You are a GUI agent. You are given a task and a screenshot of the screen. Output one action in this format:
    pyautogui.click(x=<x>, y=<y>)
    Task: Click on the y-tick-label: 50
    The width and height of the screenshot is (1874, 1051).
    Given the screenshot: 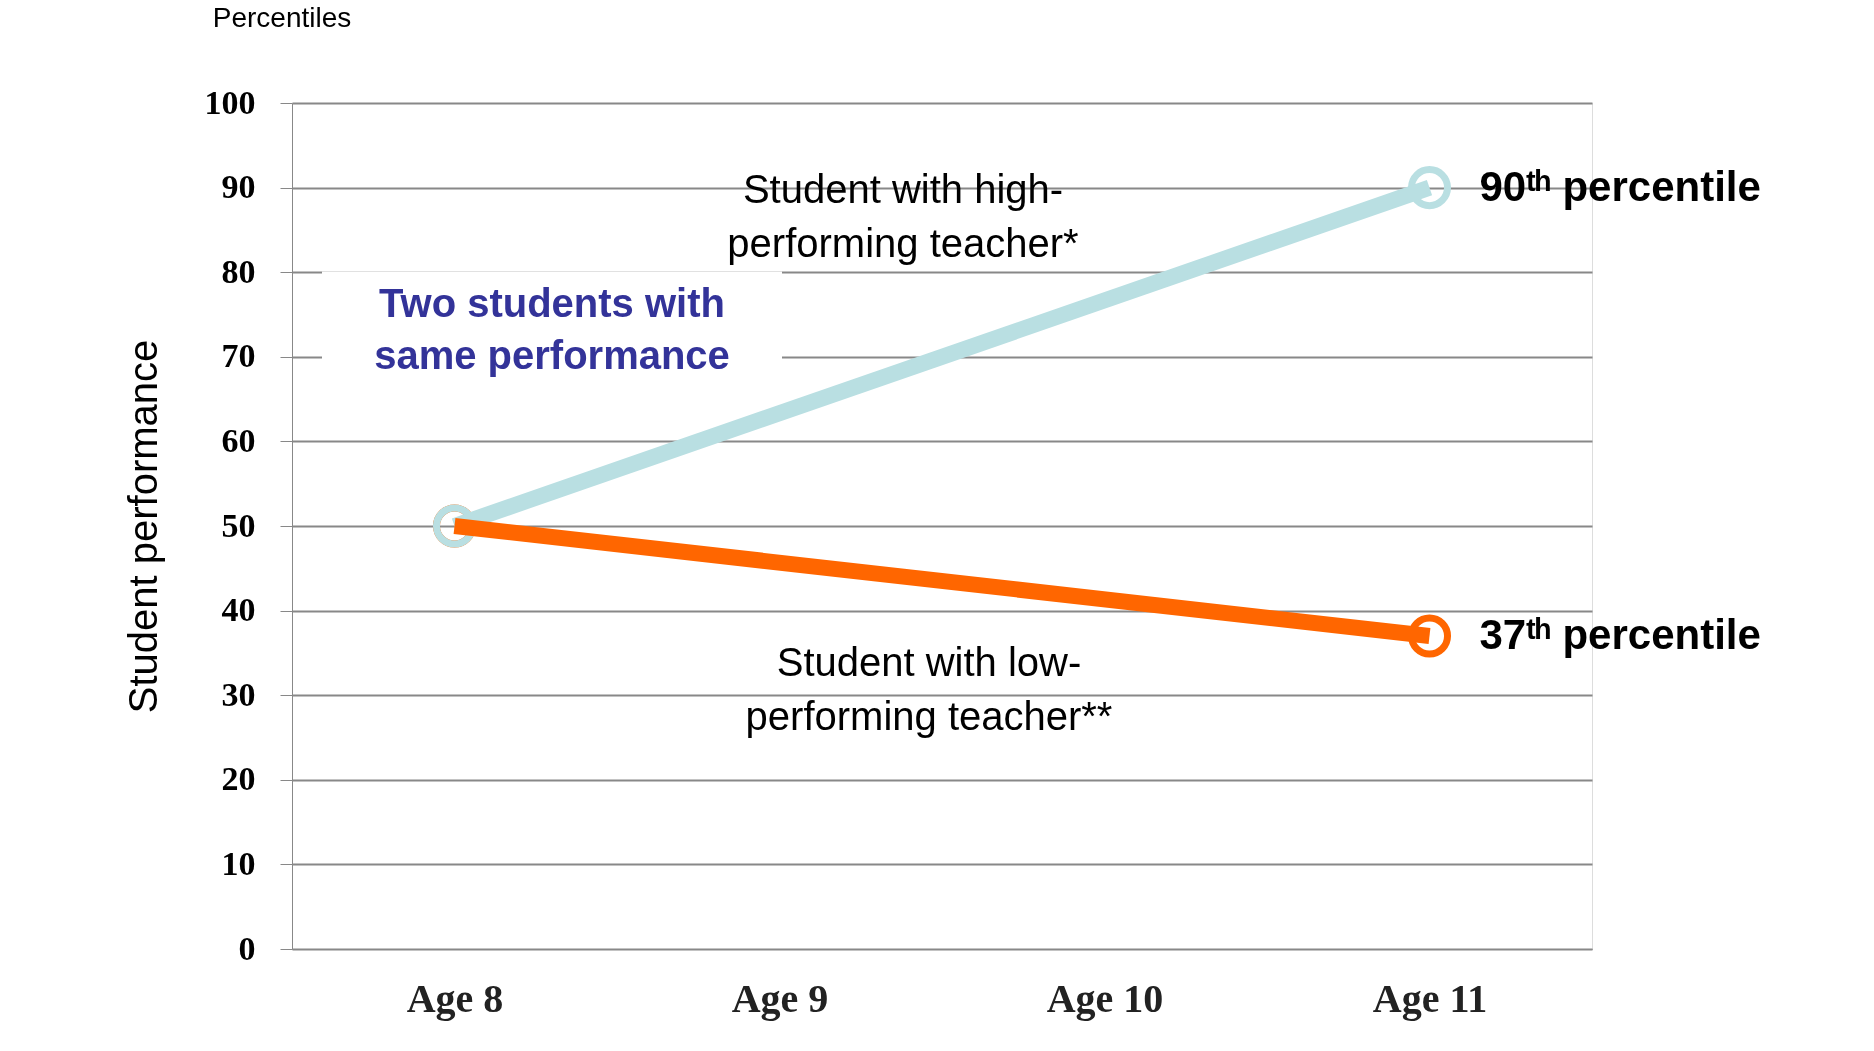 What is the action you would take?
    pyautogui.click(x=238, y=525)
    